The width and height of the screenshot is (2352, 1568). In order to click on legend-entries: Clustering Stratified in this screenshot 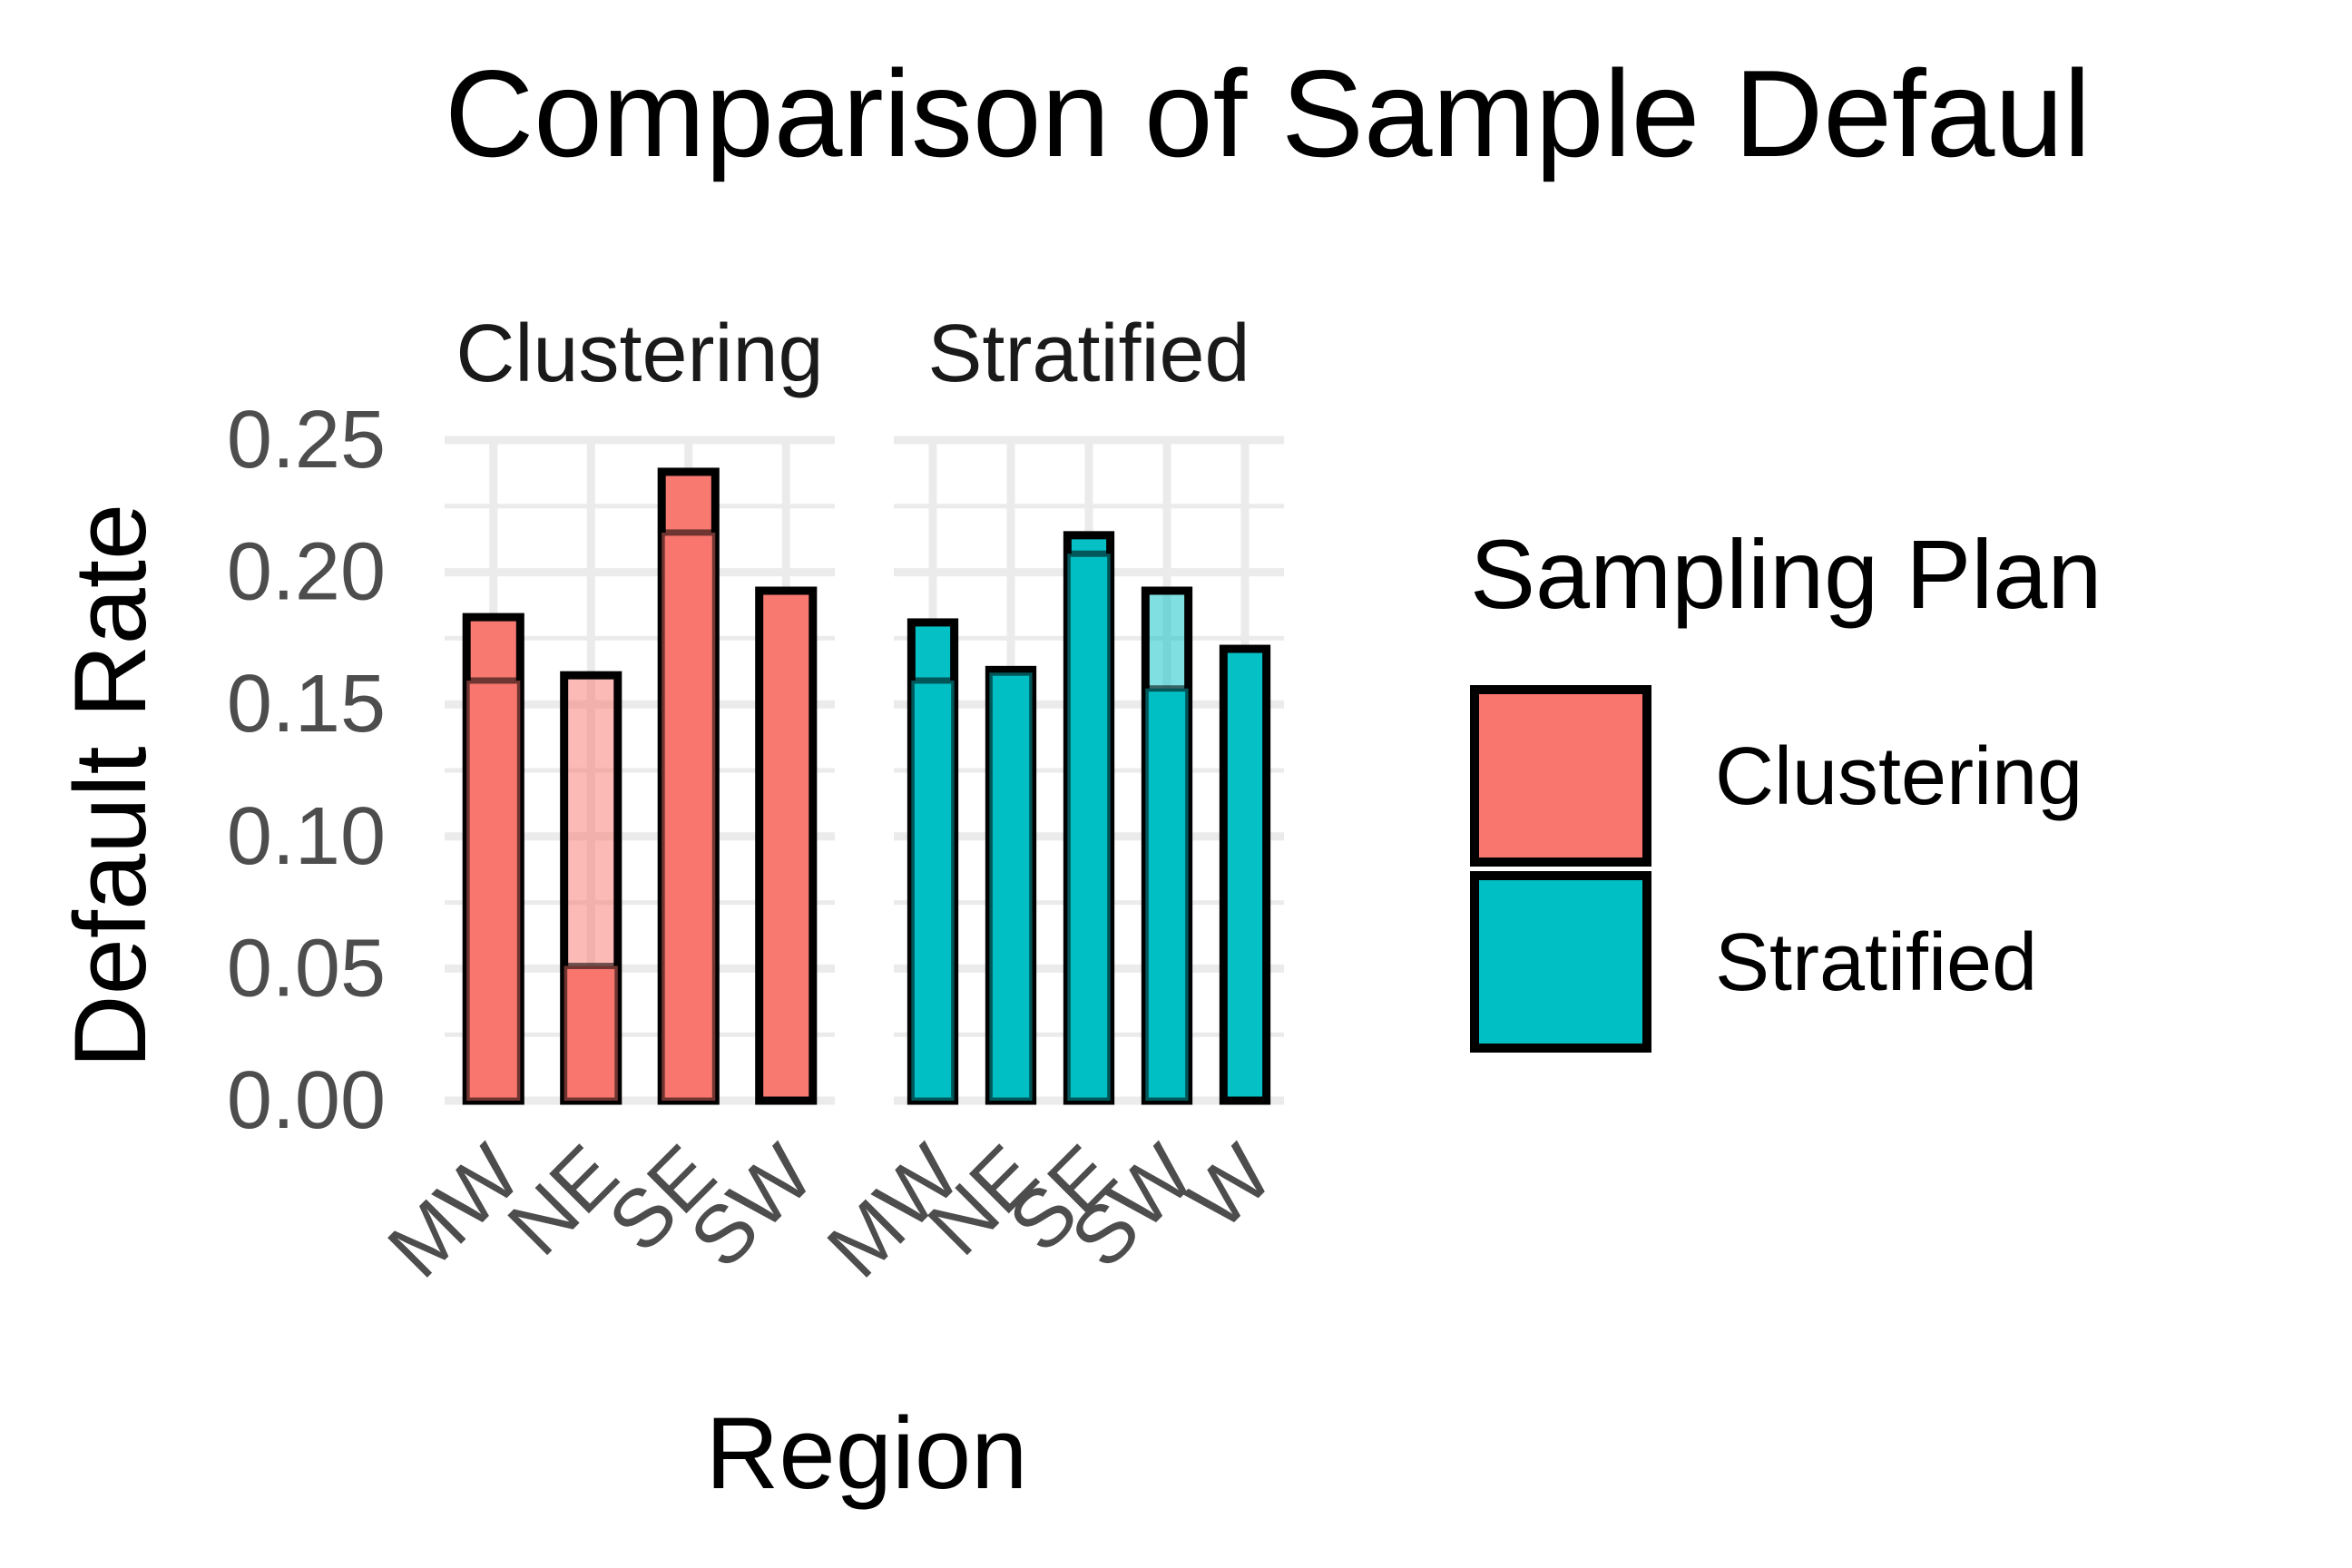, I will do `click(1776, 869)`.